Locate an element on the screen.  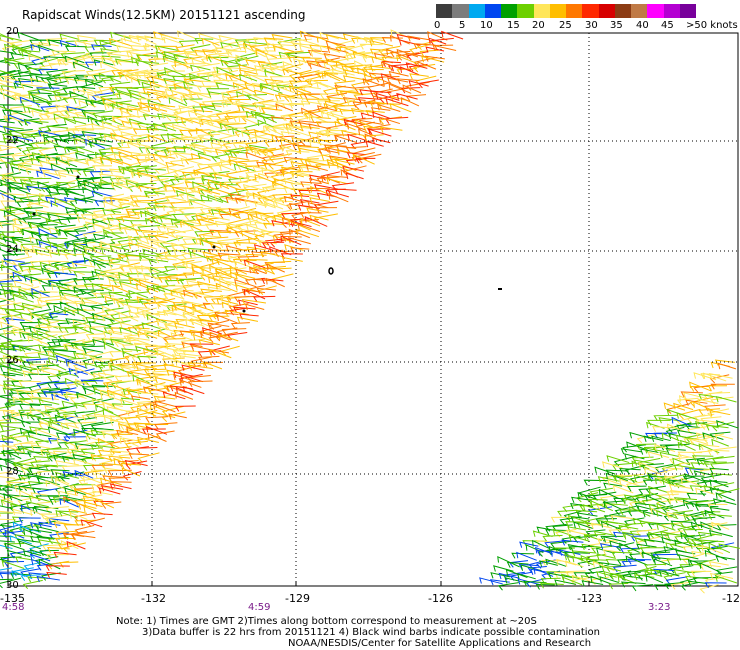
lat-label: 22 is located at coordinates (12, 140).